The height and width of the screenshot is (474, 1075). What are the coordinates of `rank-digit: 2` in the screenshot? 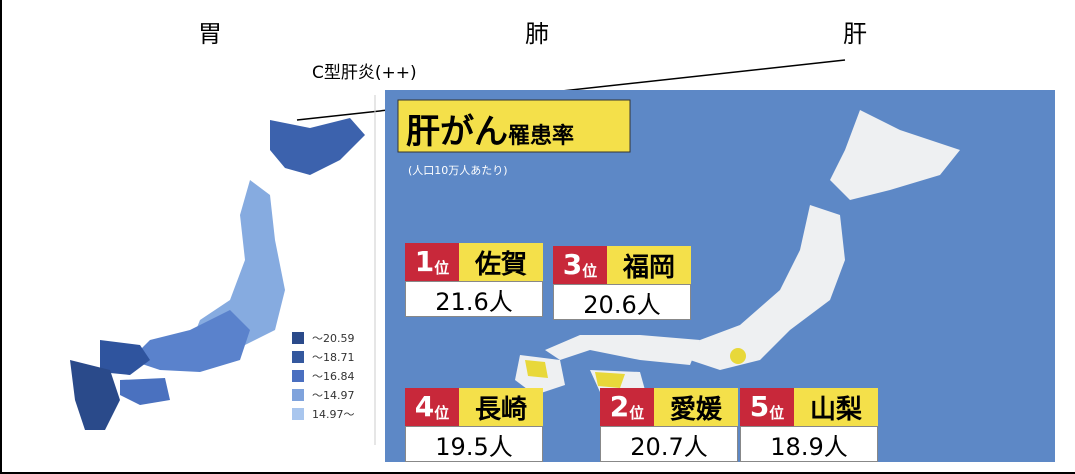 It's located at (619, 406).